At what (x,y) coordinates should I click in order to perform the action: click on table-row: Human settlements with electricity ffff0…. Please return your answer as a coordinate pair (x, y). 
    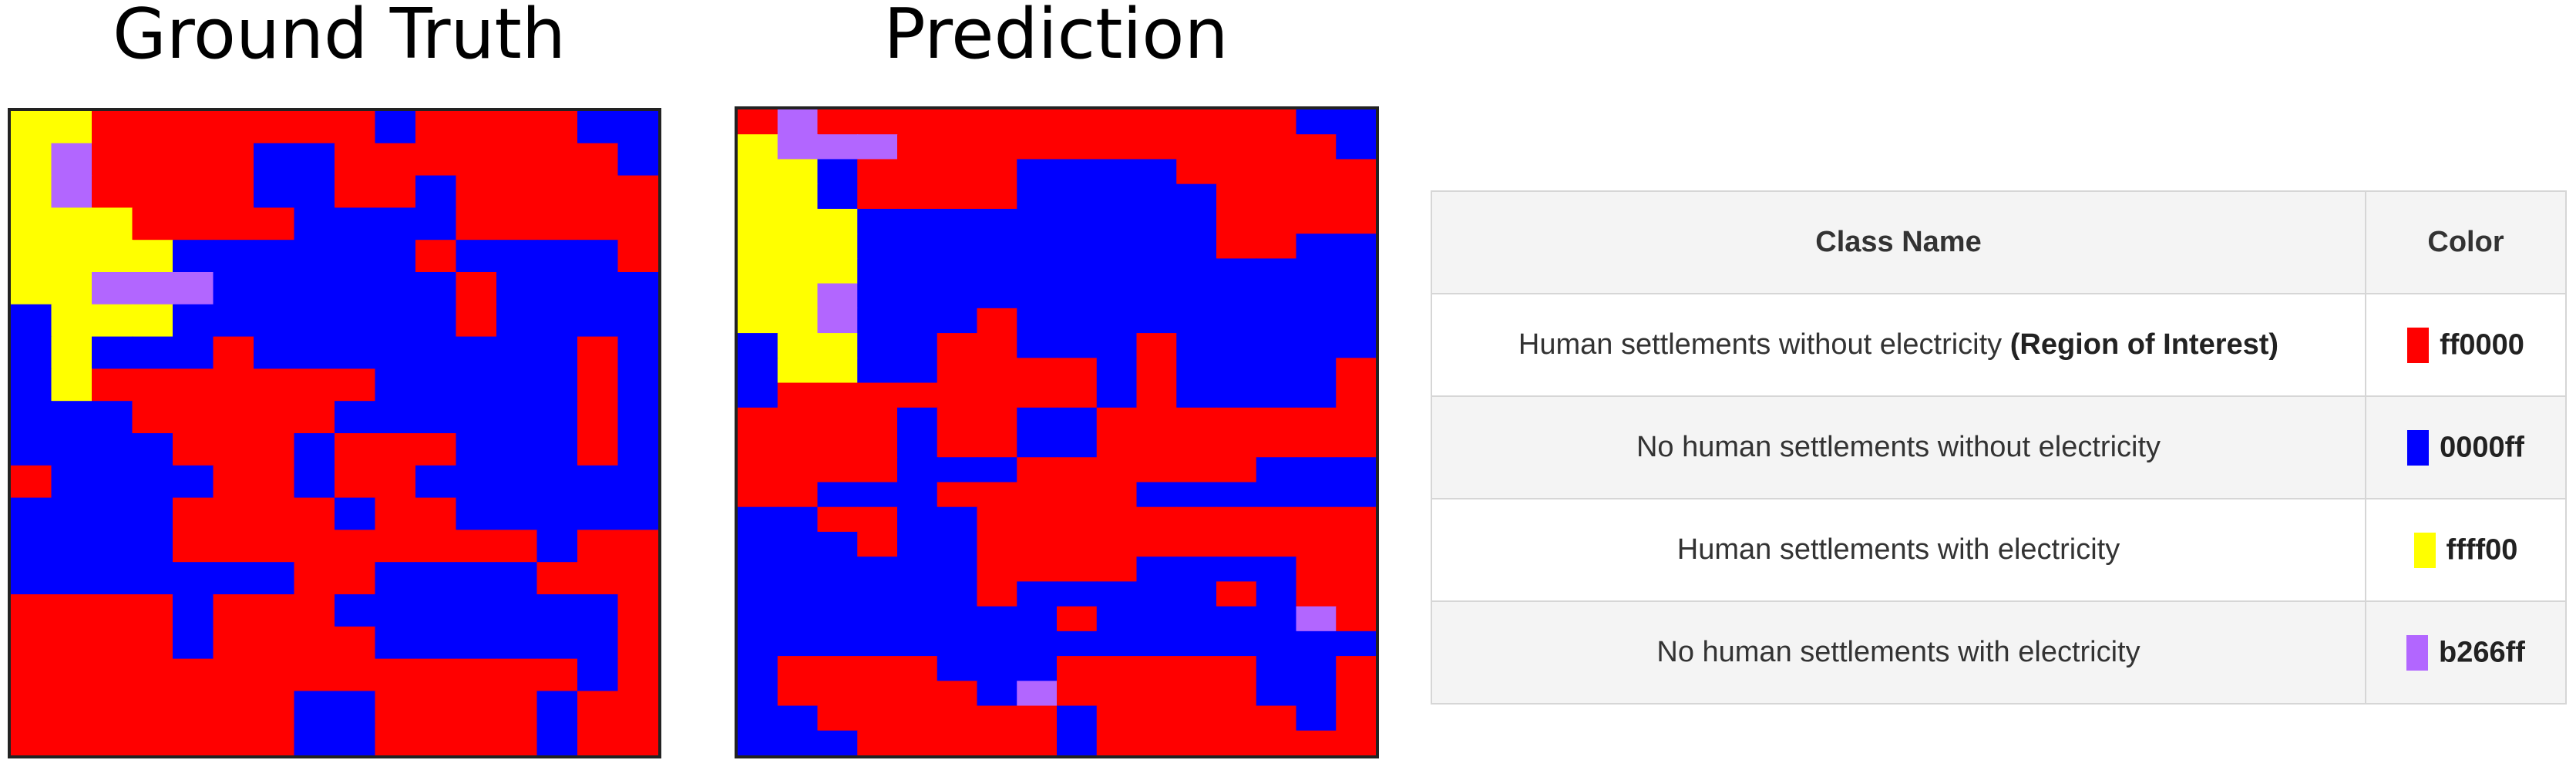
    Looking at the image, I should click on (1999, 550).